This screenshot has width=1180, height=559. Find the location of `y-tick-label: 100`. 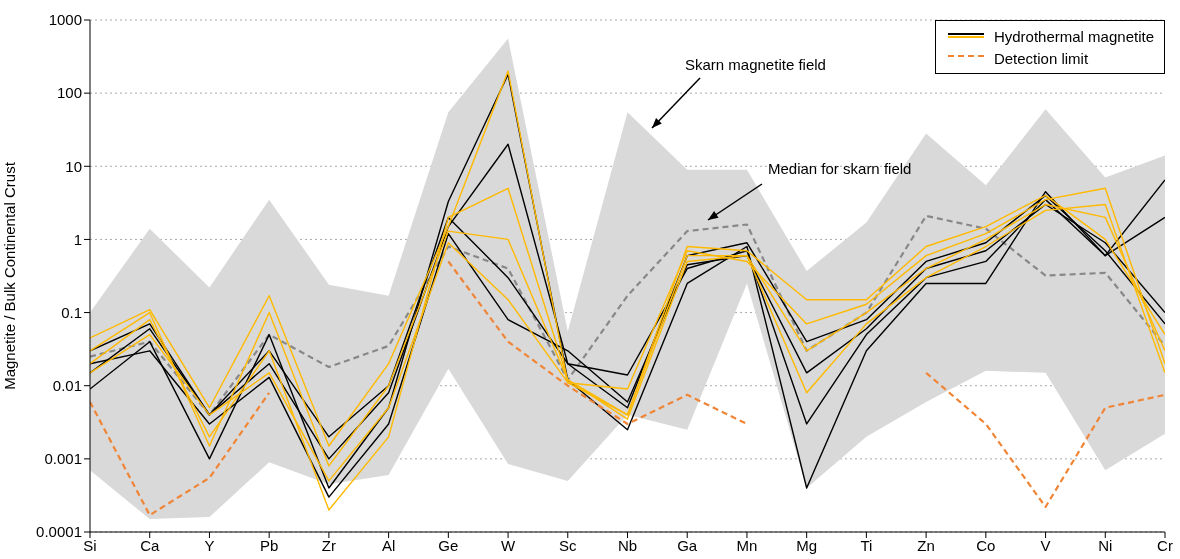

y-tick-label: 100 is located at coordinates (69, 93).